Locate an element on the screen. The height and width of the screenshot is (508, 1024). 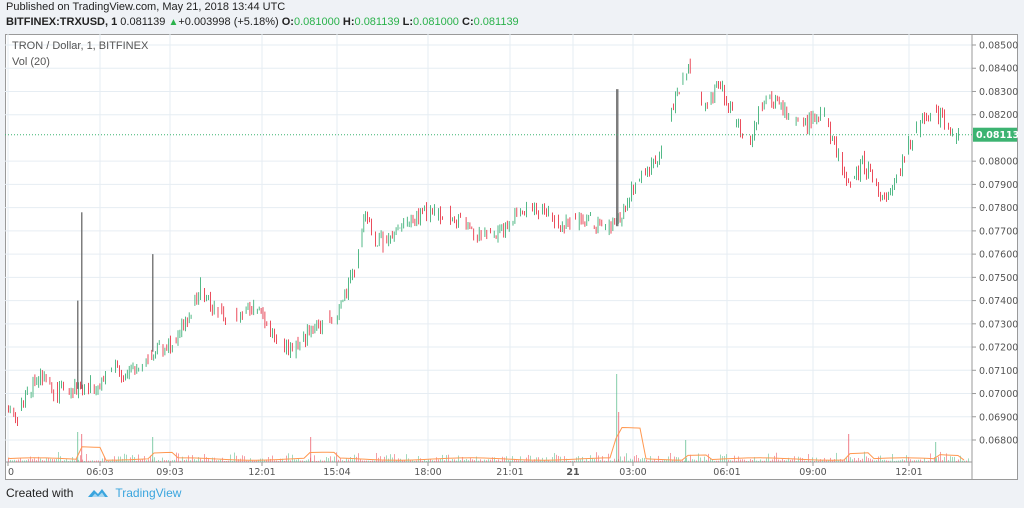
last-price-label: 0.081139 is located at coordinates (997, 135).